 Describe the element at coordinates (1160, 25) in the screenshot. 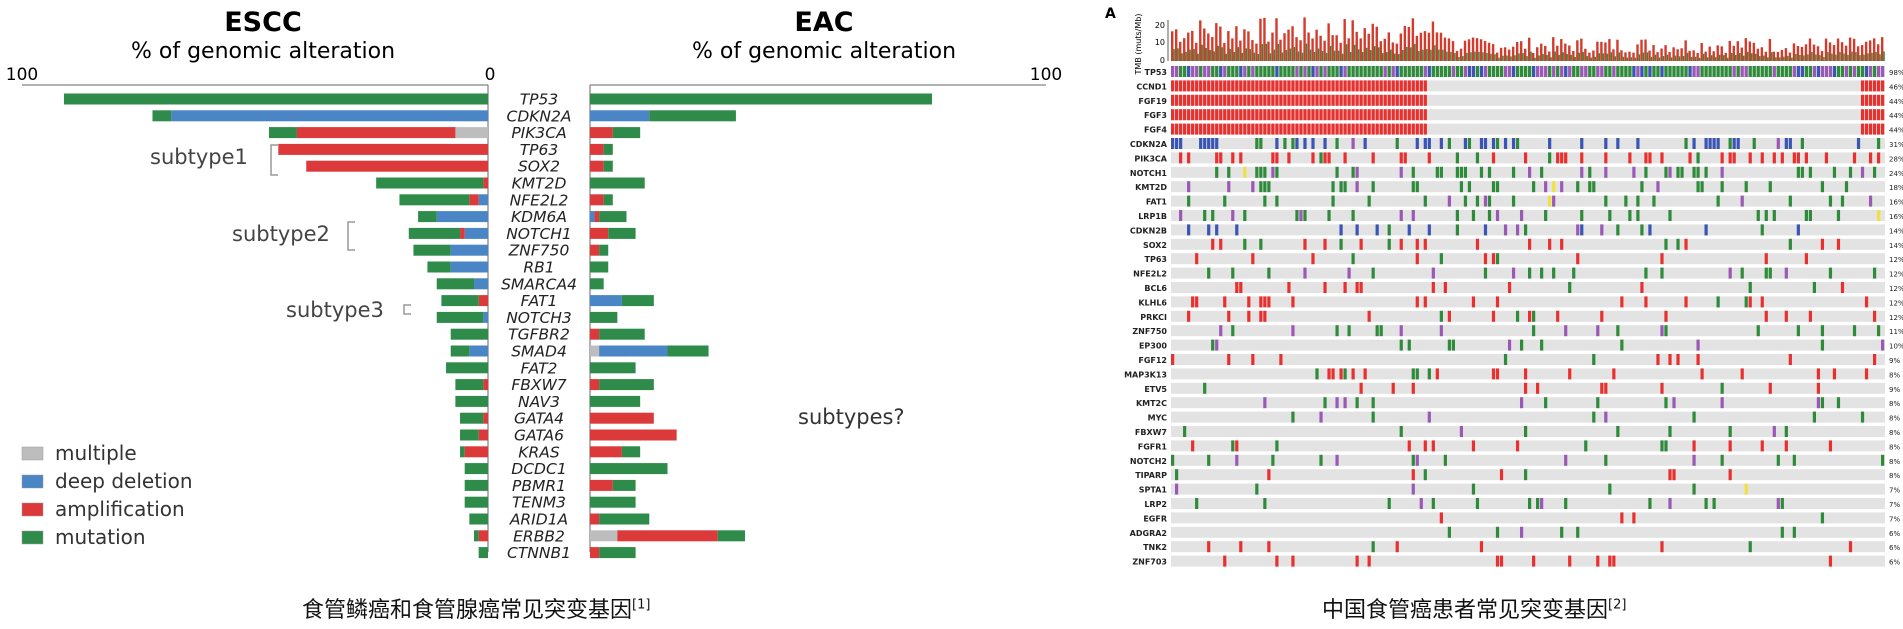

I see `tmb-tick-20: 20` at that location.